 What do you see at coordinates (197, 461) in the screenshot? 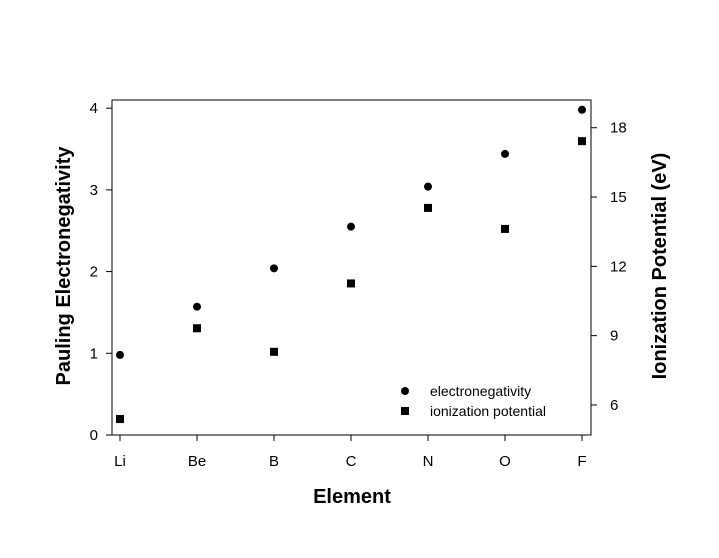
I see `x-tick-label: Be` at bounding box center [197, 461].